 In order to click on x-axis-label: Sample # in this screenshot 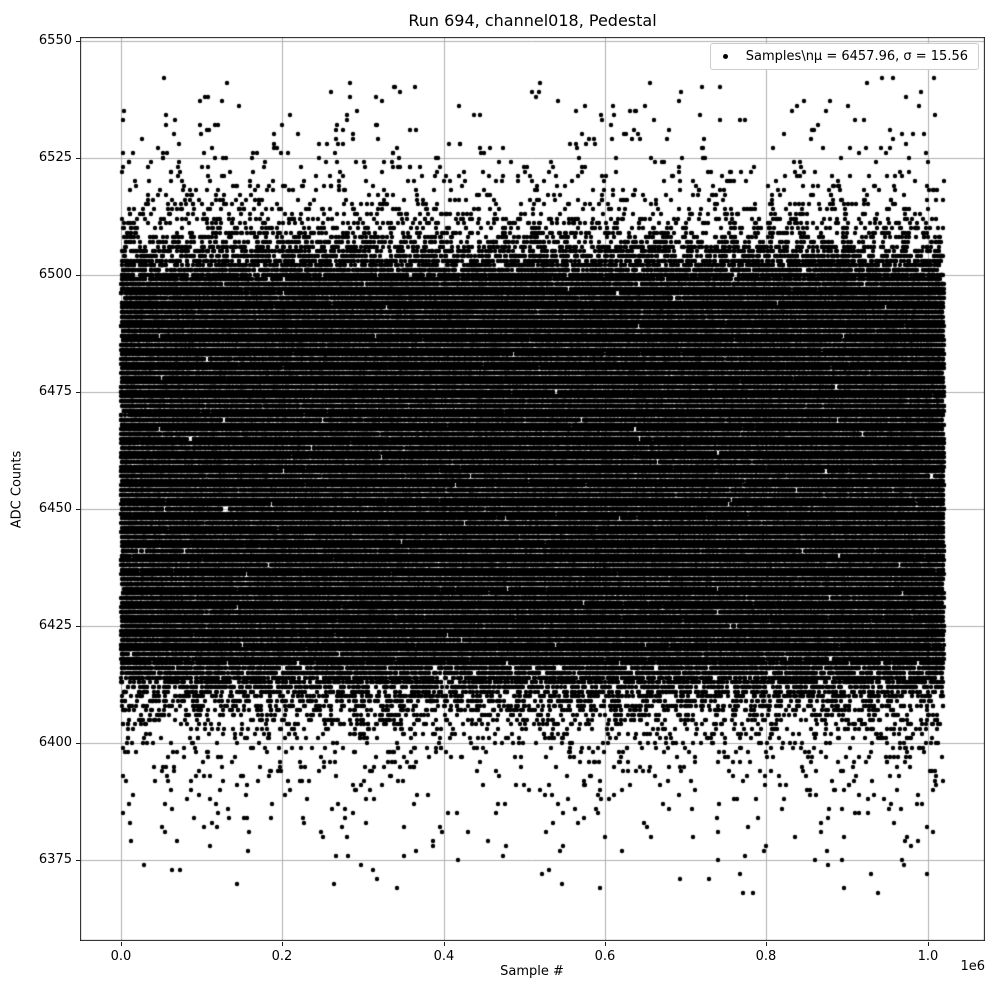, I will do `click(532, 971)`.